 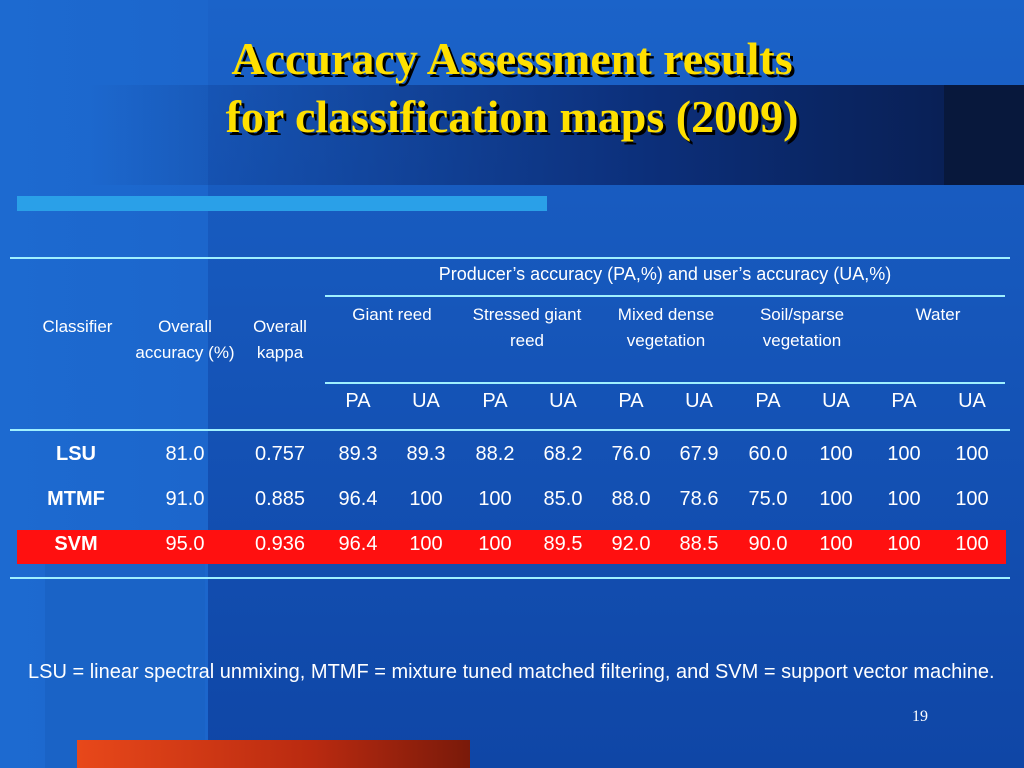 What do you see at coordinates (665, 296) in the screenshot?
I see `group-rule` at bounding box center [665, 296].